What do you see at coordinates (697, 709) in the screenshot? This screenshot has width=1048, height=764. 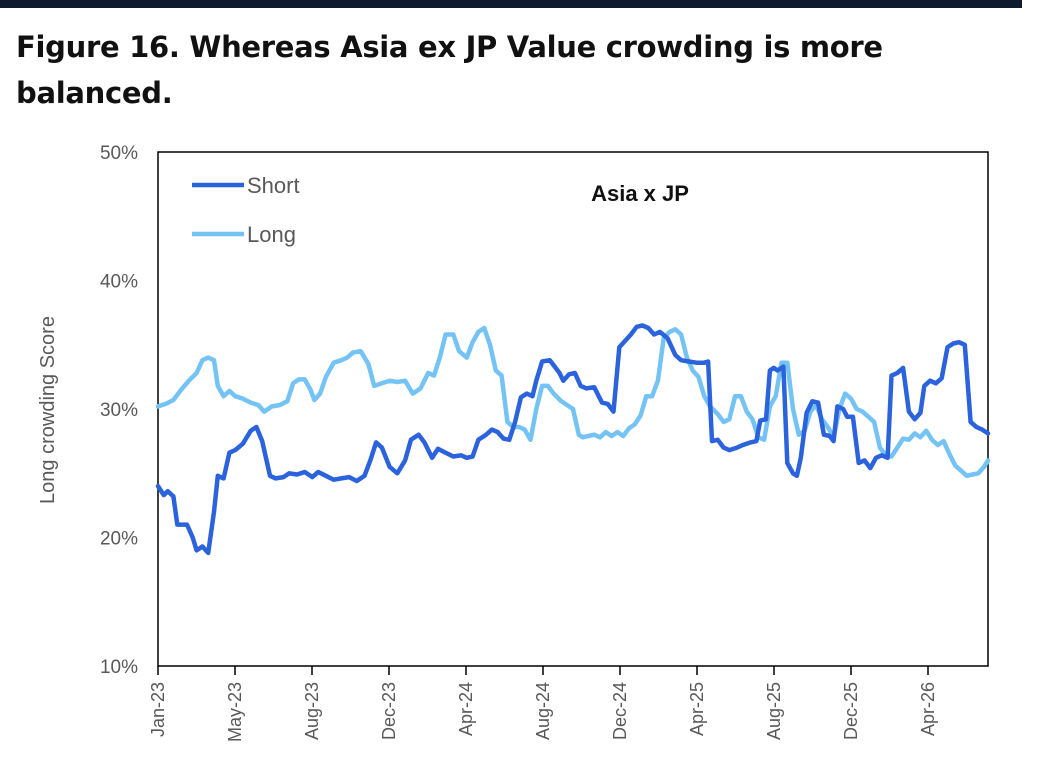 I see `x-tick-label: Apr-25` at bounding box center [697, 709].